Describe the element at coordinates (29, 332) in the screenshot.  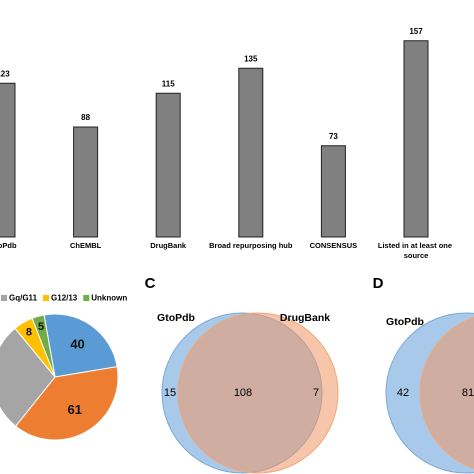
I see `slice-label: 8` at that location.